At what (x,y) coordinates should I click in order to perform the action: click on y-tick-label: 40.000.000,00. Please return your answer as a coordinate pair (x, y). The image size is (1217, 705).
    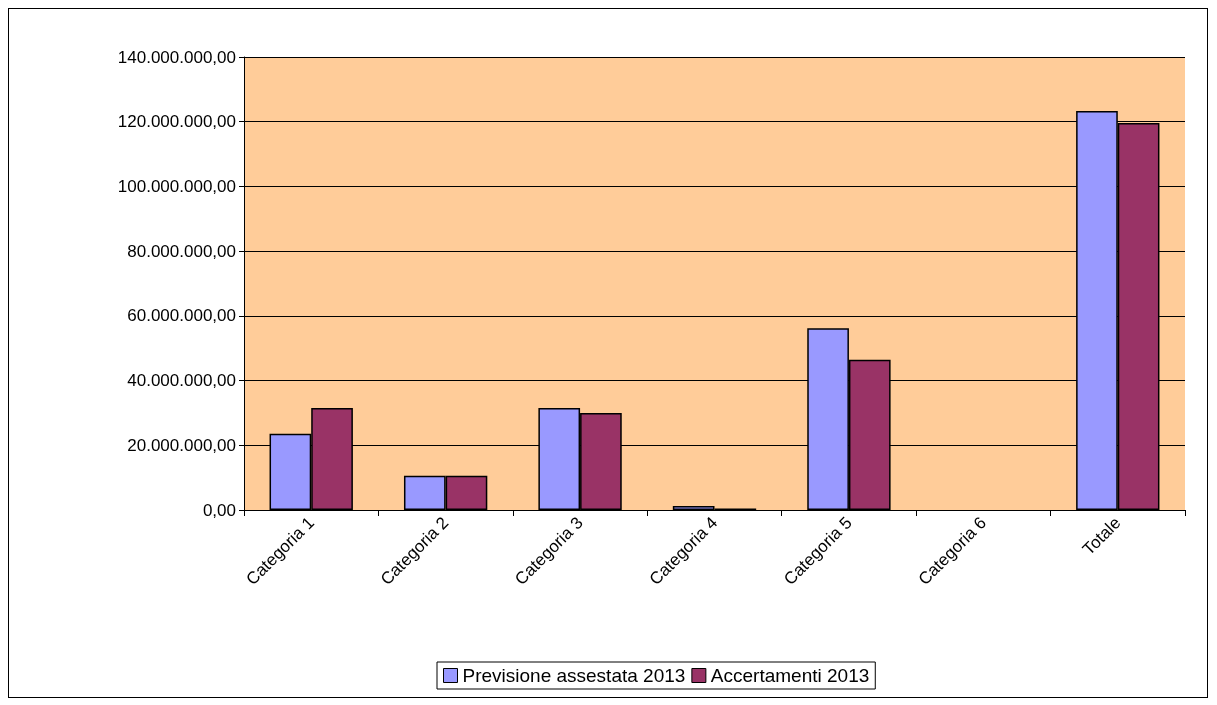
    Looking at the image, I should click on (181, 381).